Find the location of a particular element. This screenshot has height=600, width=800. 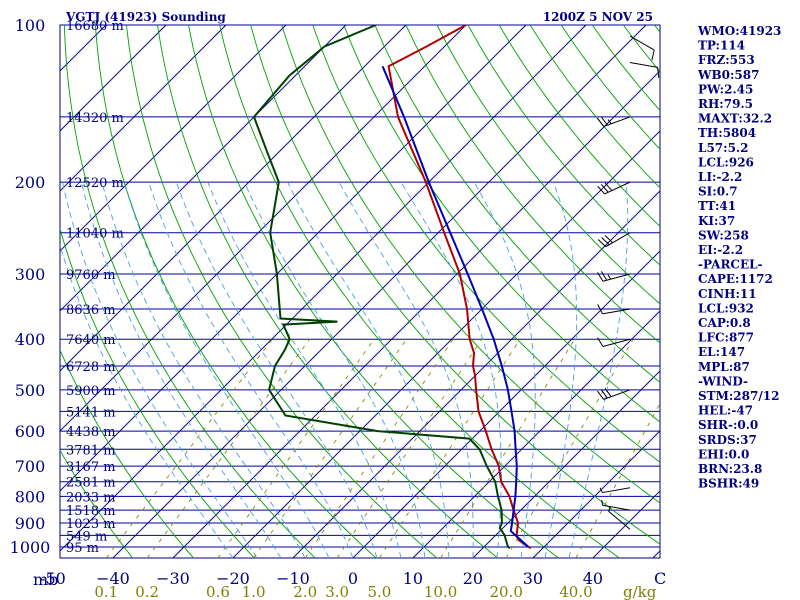

temperature-tick-label: 40 is located at coordinates (593, 578).